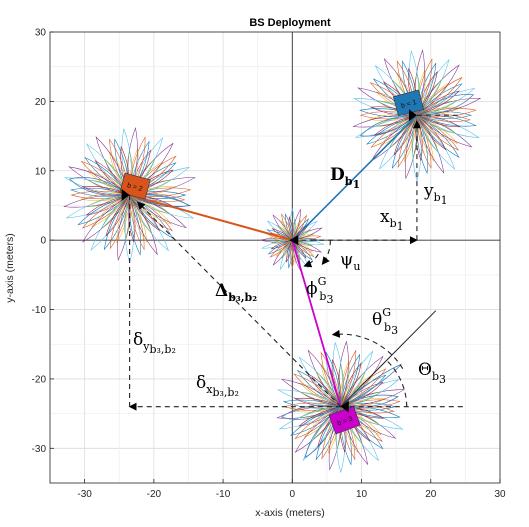  What do you see at coordinates (39, 310) in the screenshot?
I see `y-tick-label: -10` at bounding box center [39, 310].